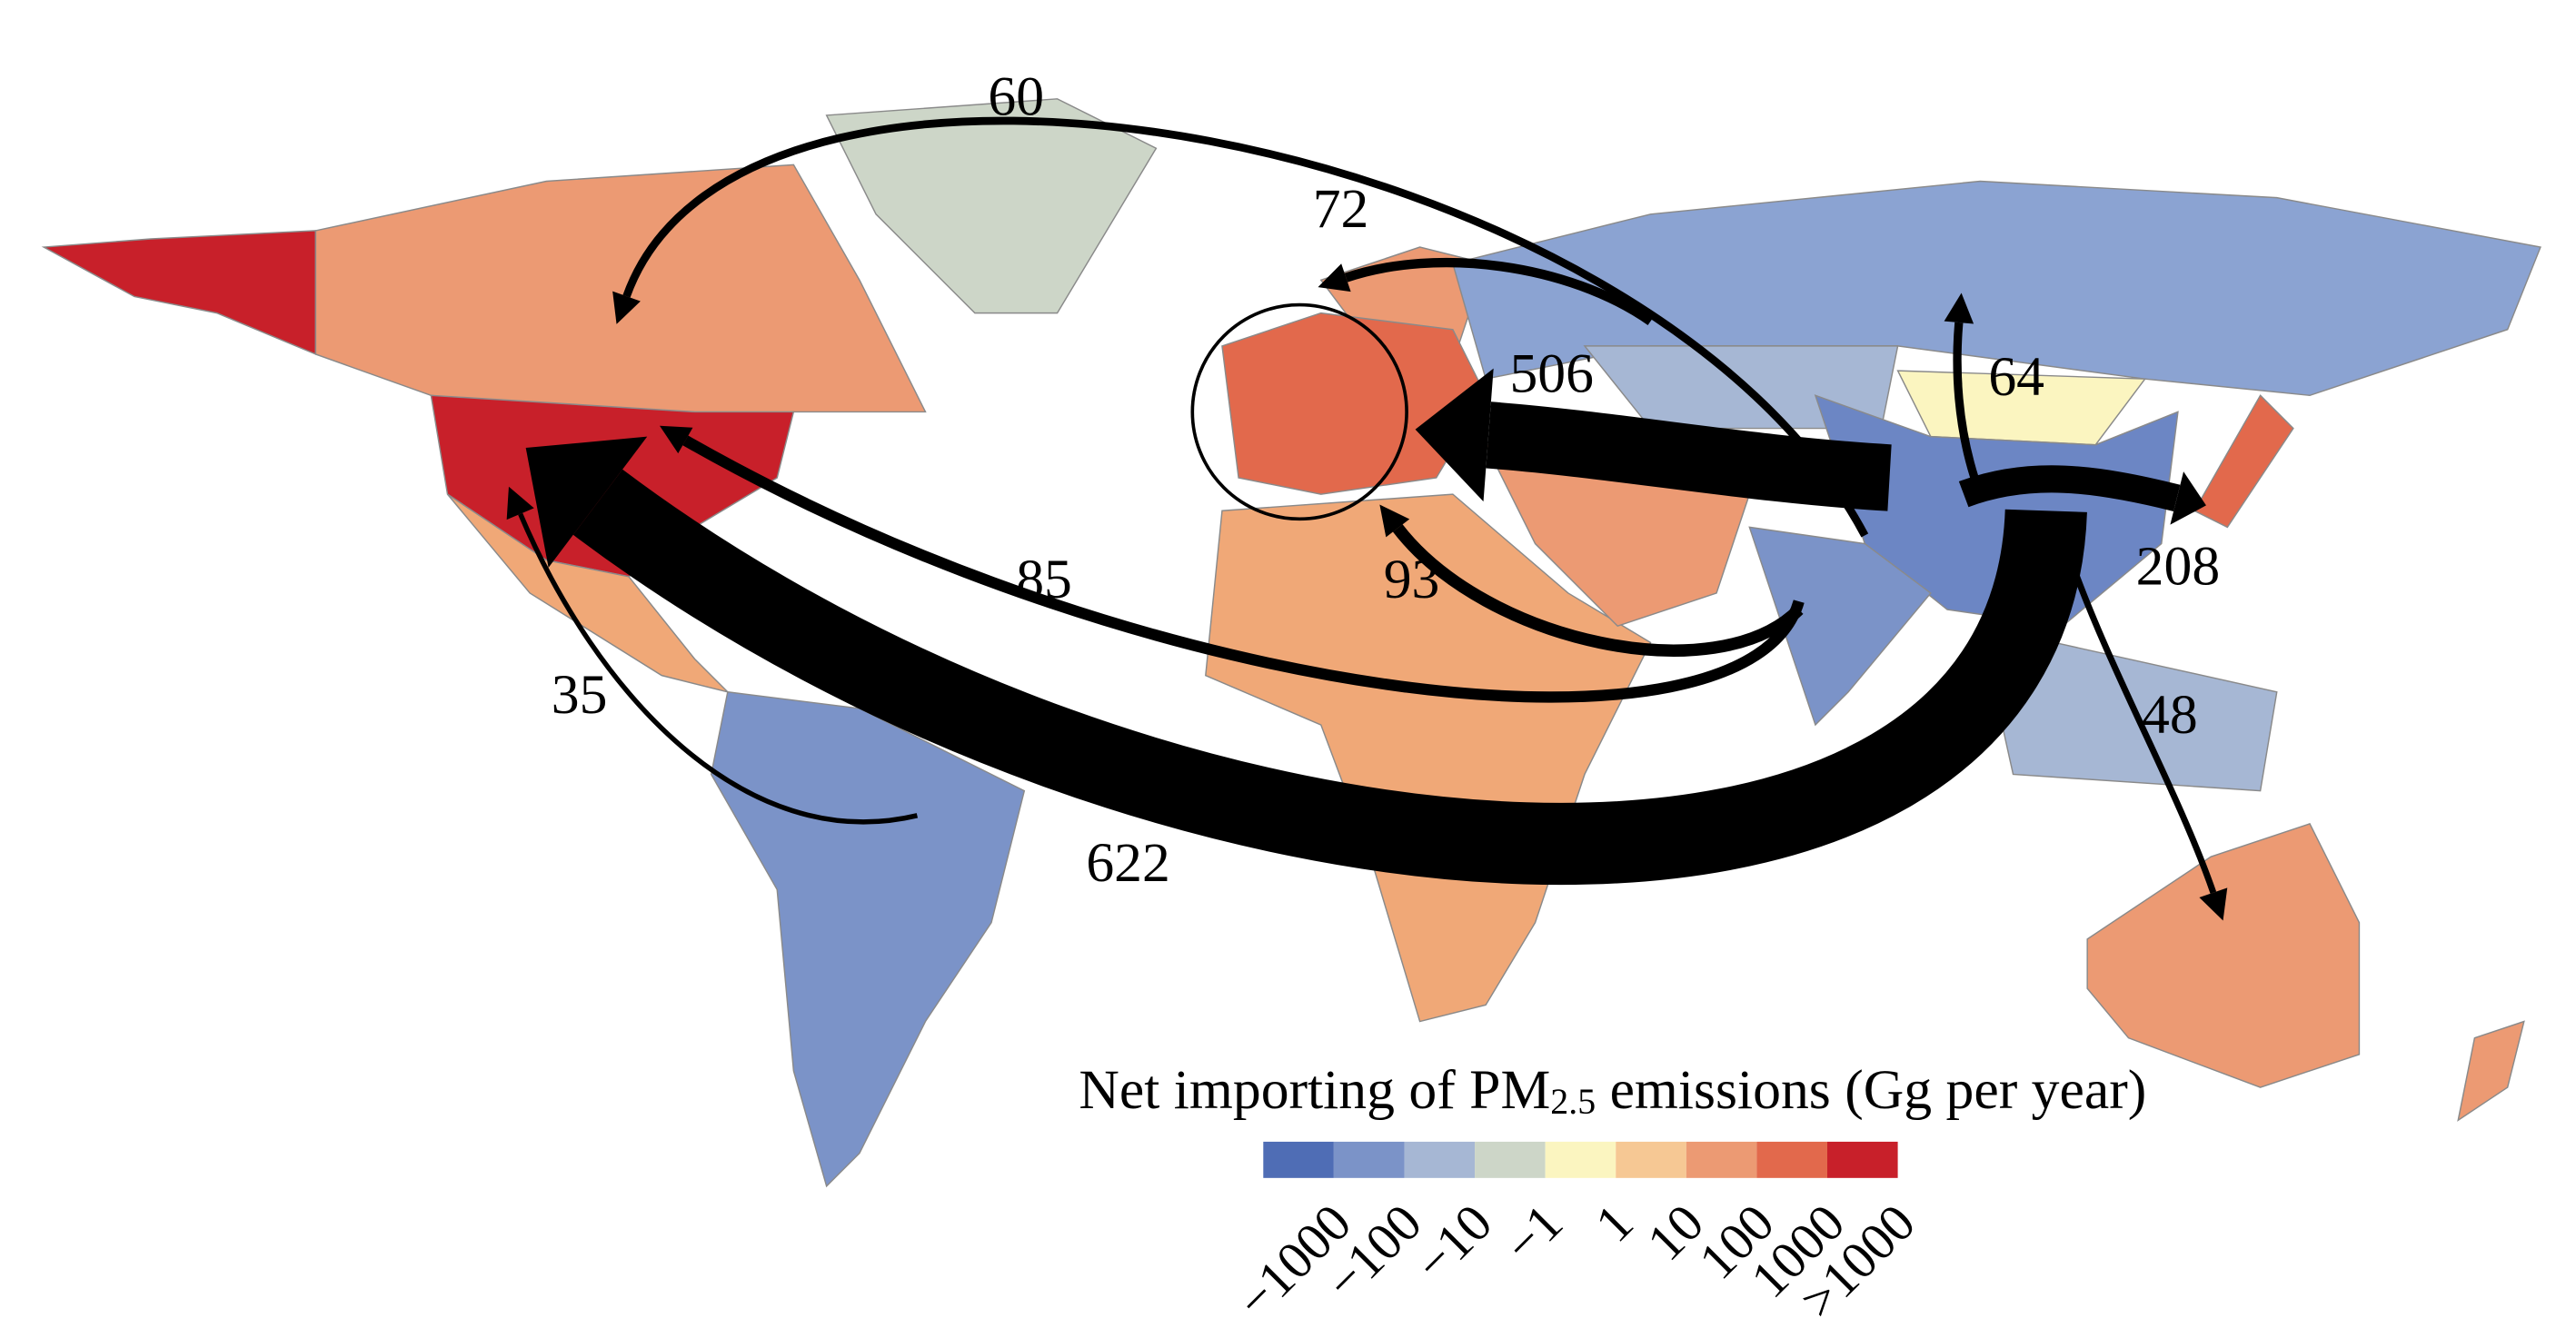 This screenshot has width=2576, height=1318. What do you see at coordinates (1044, 579) in the screenshot?
I see `flow-label: 85` at bounding box center [1044, 579].